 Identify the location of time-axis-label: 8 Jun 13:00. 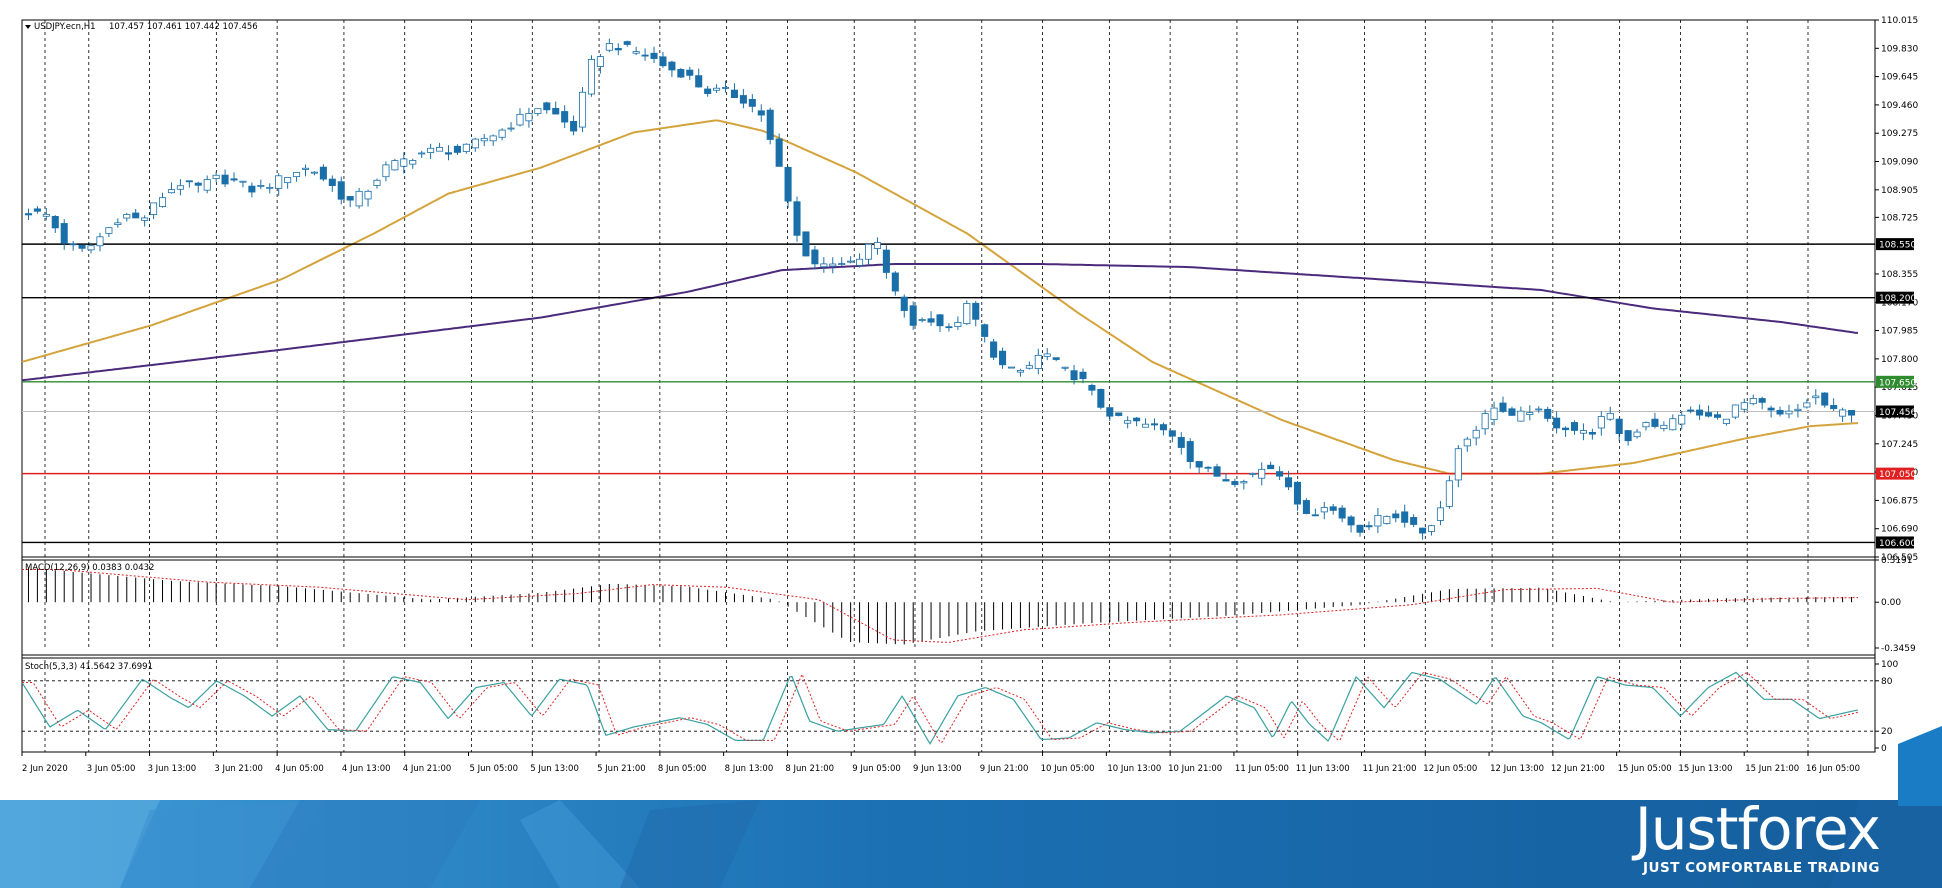
(749, 769).